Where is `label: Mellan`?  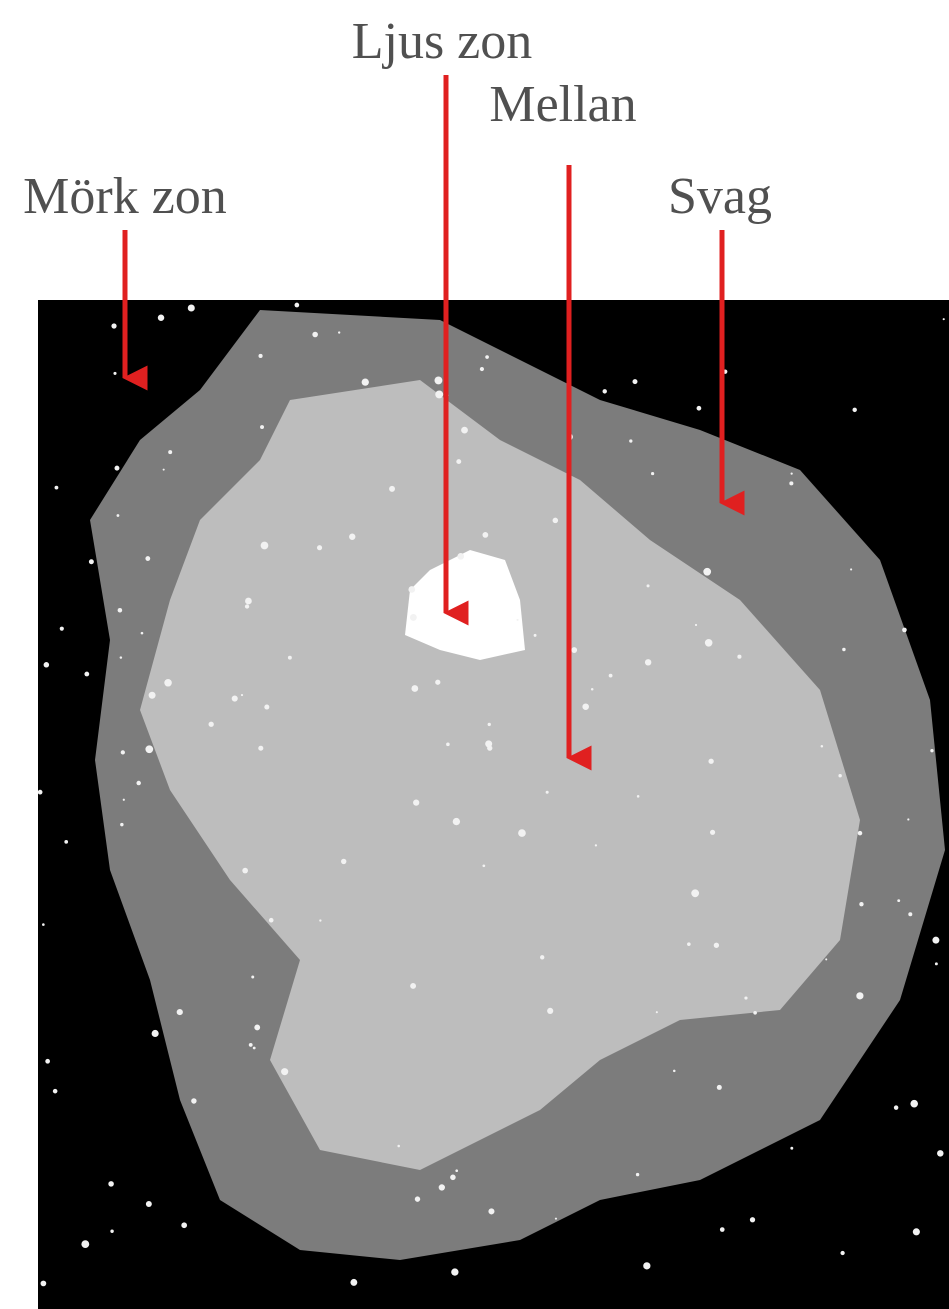
label: Mellan is located at coordinates (562, 104).